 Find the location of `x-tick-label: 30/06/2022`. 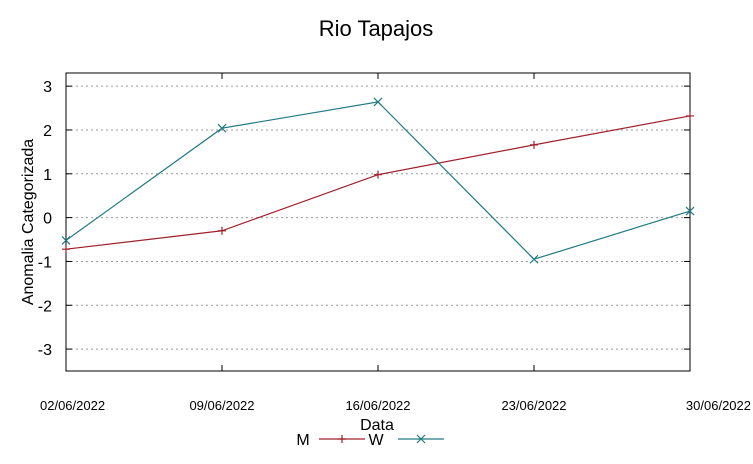

x-tick-label: 30/06/2022 is located at coordinates (718, 405).